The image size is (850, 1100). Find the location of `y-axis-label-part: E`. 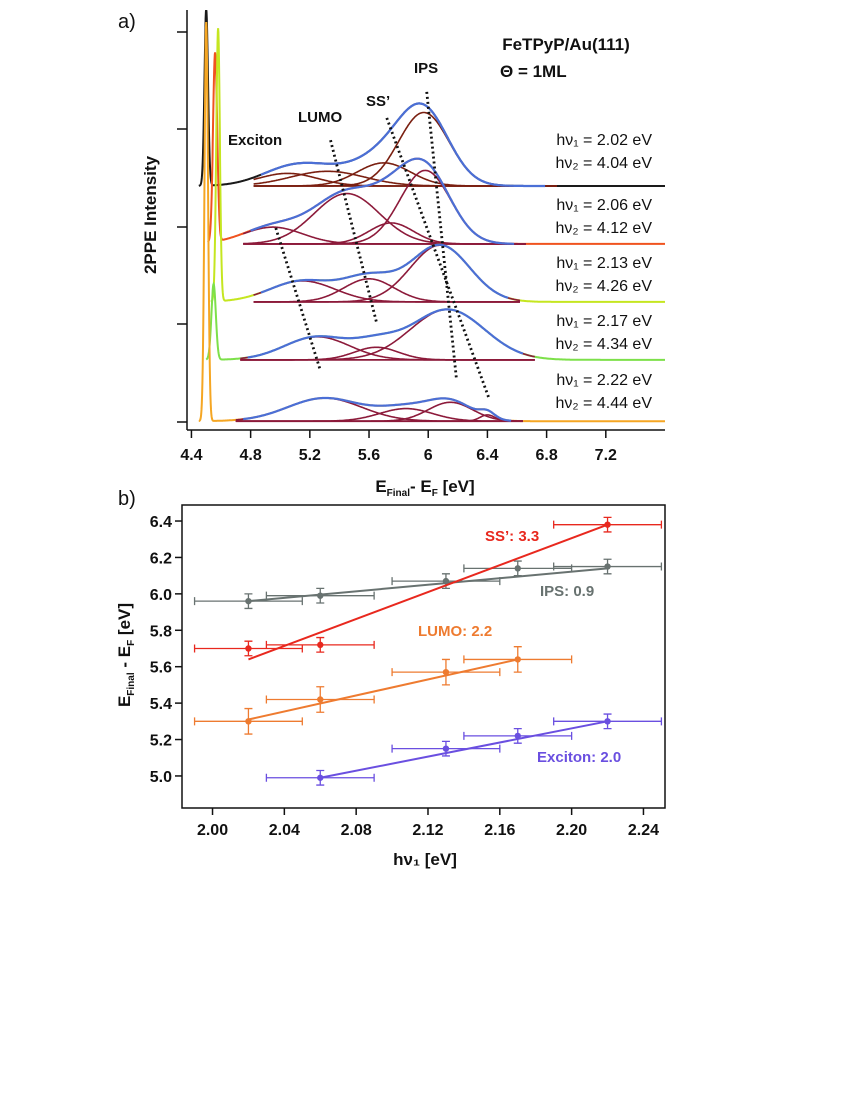

y-axis-label-part: E is located at coordinates (124, 701).